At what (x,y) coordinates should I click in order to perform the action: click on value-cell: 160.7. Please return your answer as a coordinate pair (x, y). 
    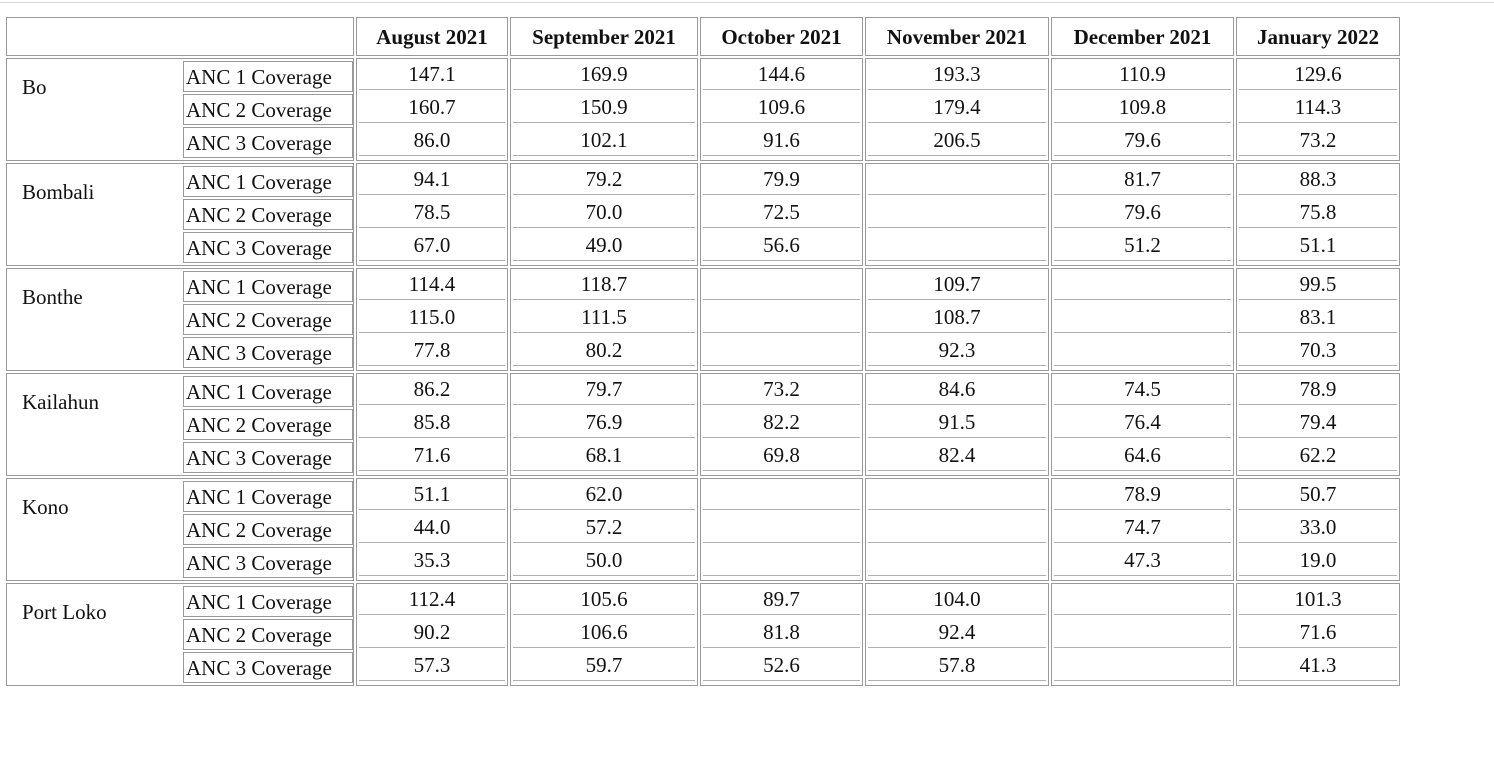
    Looking at the image, I should click on (432, 107).